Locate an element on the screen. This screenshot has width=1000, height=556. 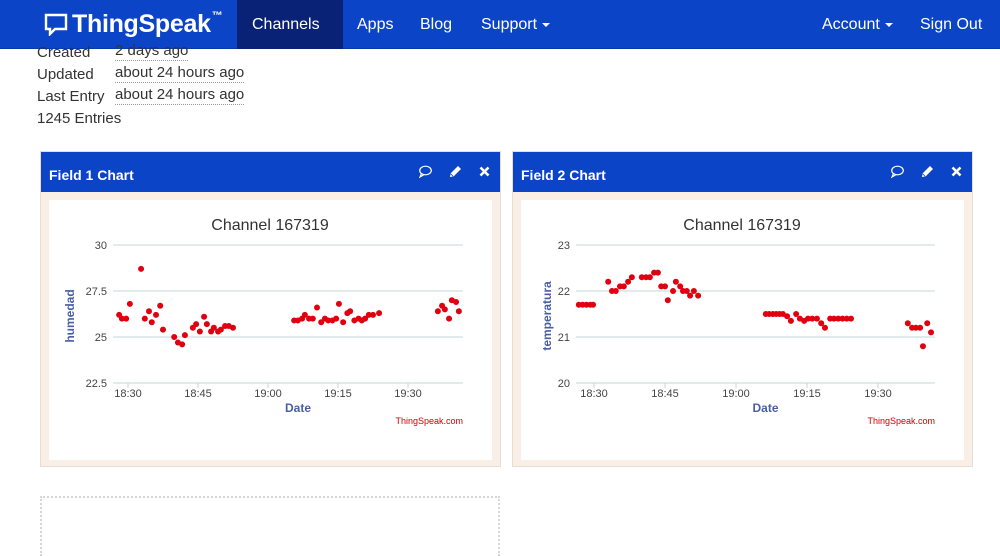
nav-sign-out: Sign Out is located at coordinates (951, 24).